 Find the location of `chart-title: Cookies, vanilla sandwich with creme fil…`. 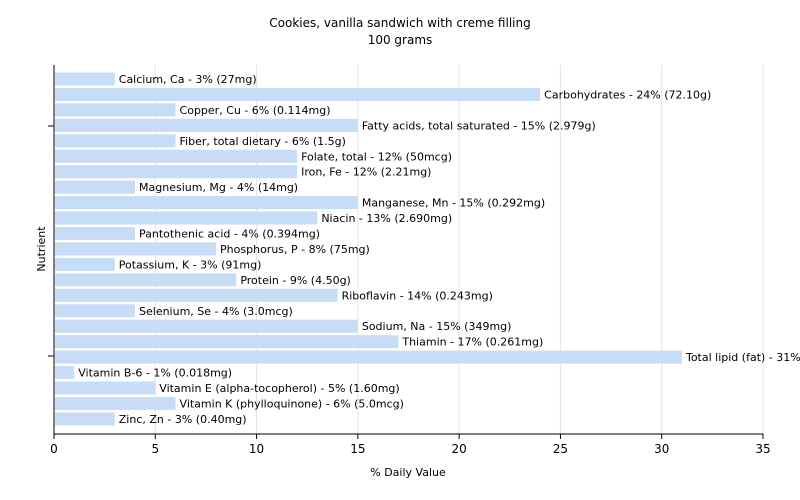

chart-title: Cookies, vanilla sandwich with creme fil… is located at coordinates (399, 23).